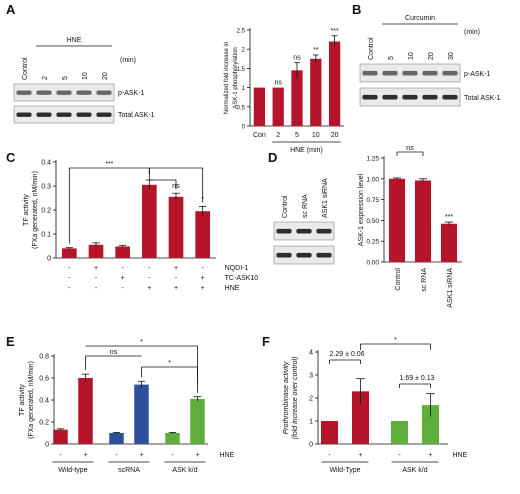 The height and width of the screenshot is (494, 520). Describe the element at coordinates (44, 423) in the screenshot. I see `y-tick-label: 0.2` at that location.